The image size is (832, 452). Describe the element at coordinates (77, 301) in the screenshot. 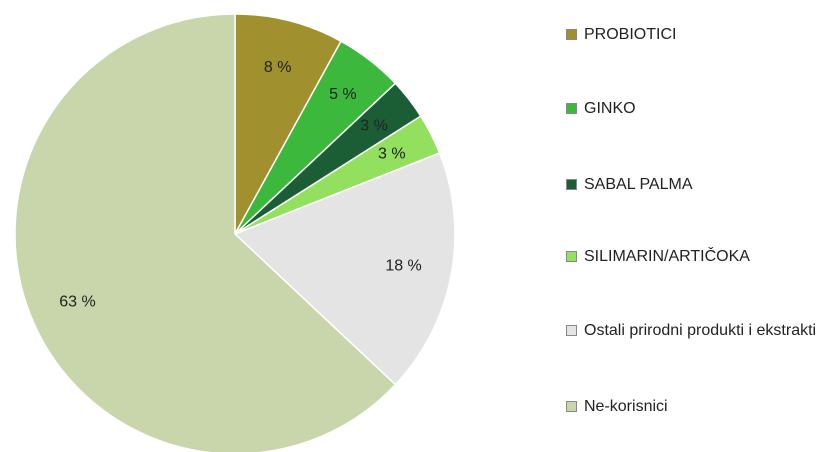

I see `data-label: 63 %` at that location.